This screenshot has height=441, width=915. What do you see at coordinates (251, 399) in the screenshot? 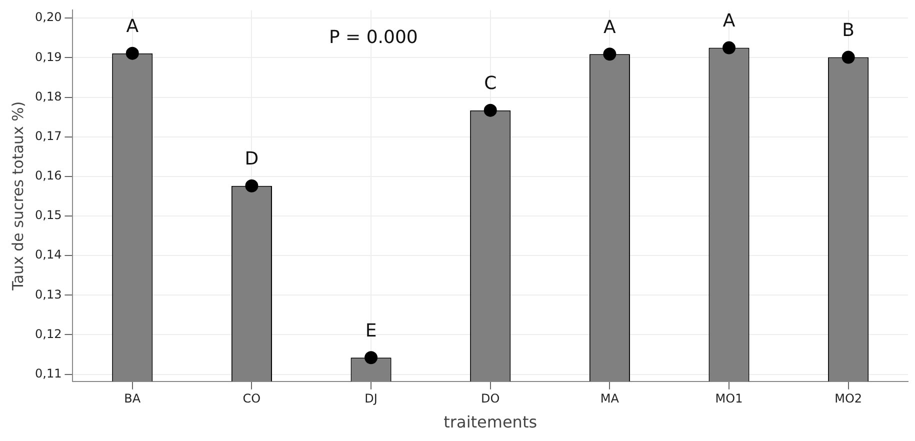
I see `x-tick-label: CO` at bounding box center [251, 399].